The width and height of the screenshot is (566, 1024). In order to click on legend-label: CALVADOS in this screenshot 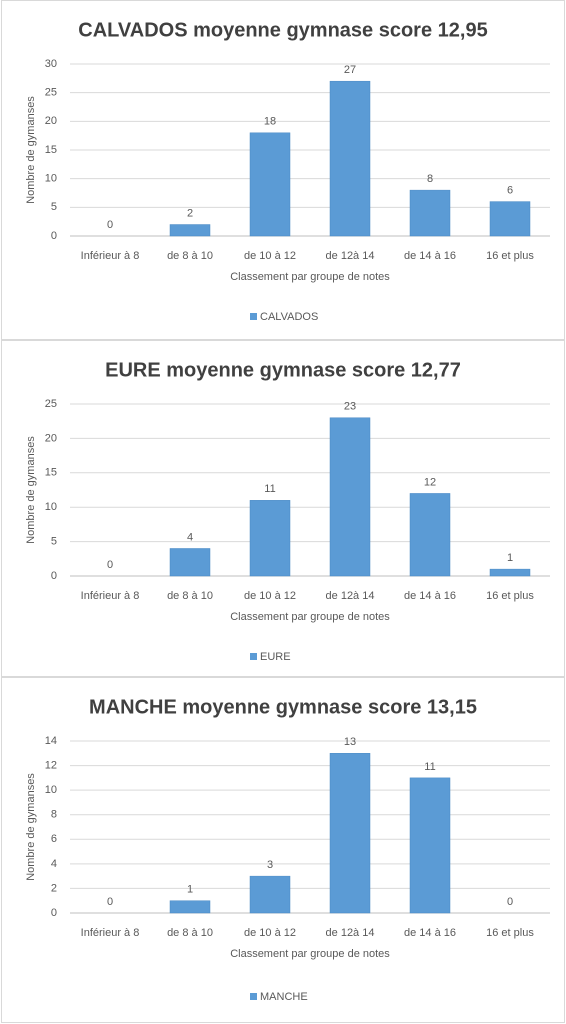, I will do `click(289, 317)`.